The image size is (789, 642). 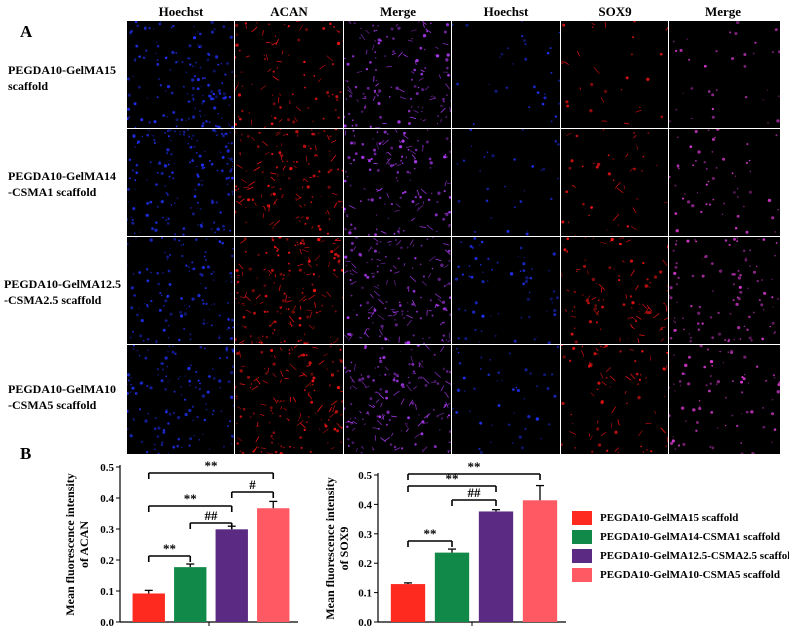 I want to click on row-label-1: PEGDA10-GelMA15 scaffold, so click(x=70, y=78).